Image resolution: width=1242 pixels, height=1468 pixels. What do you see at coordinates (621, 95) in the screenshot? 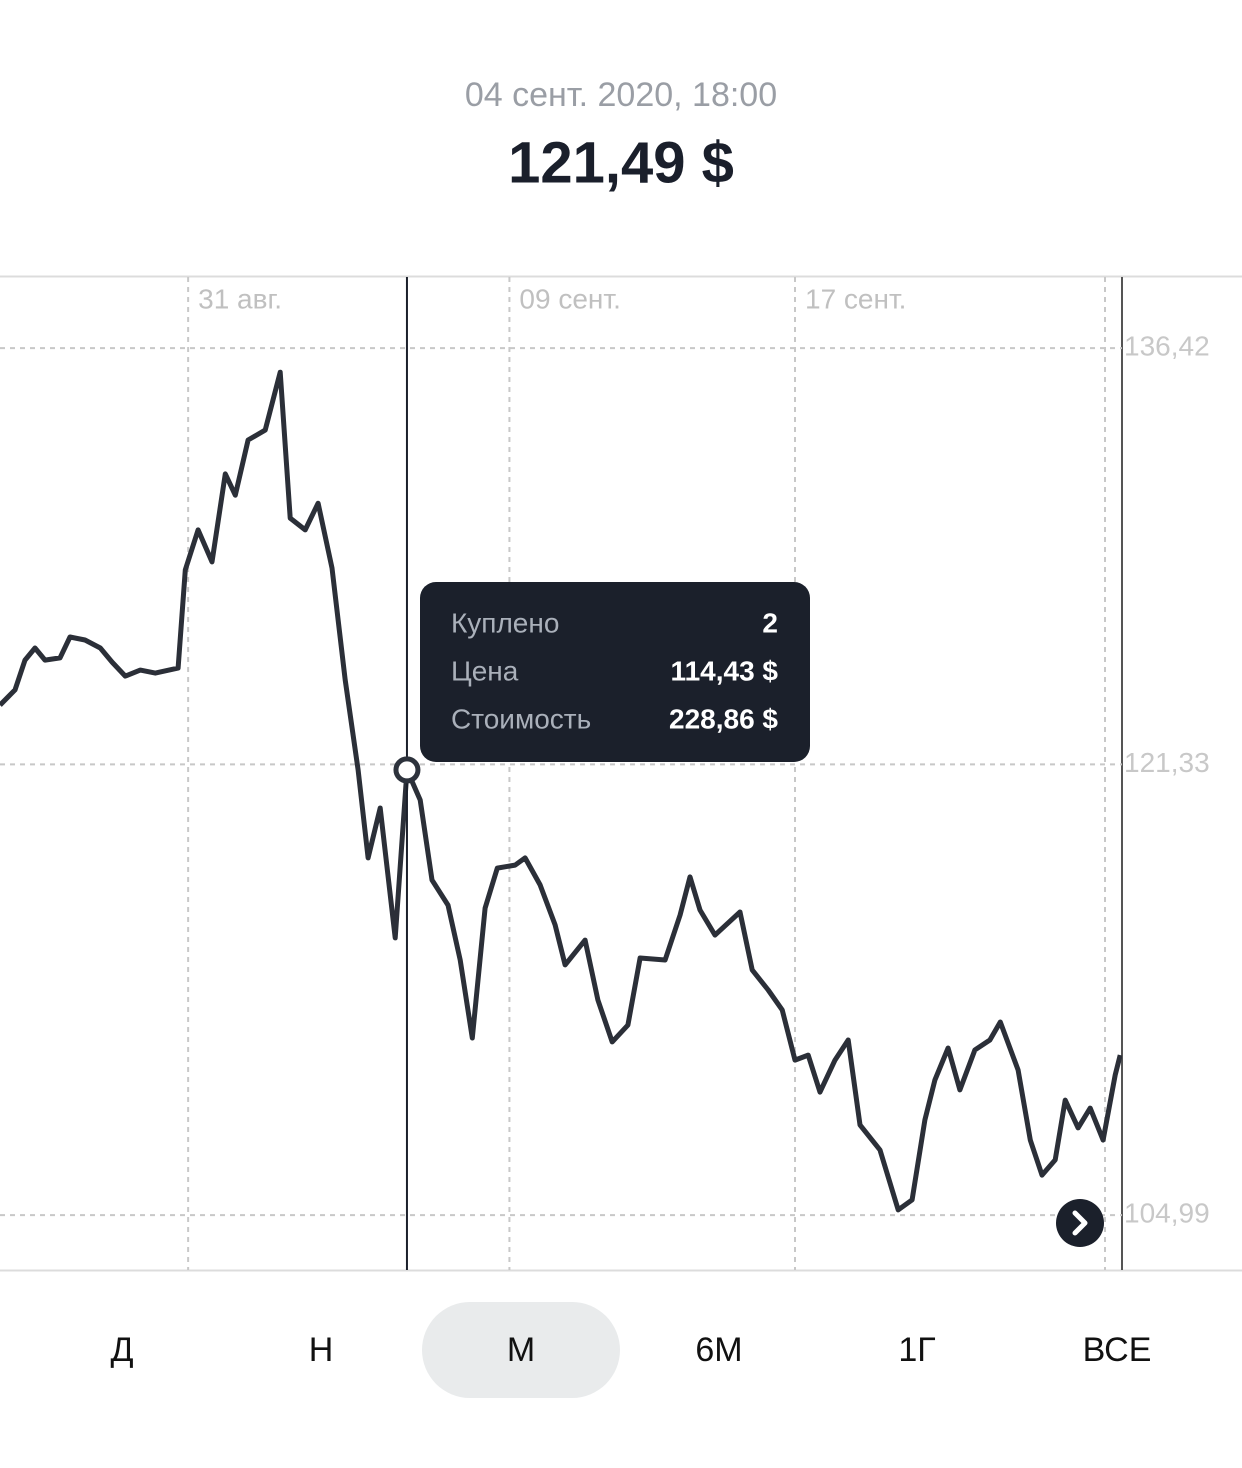
I see `date: 04 сент. 2020, 18:00` at bounding box center [621, 95].